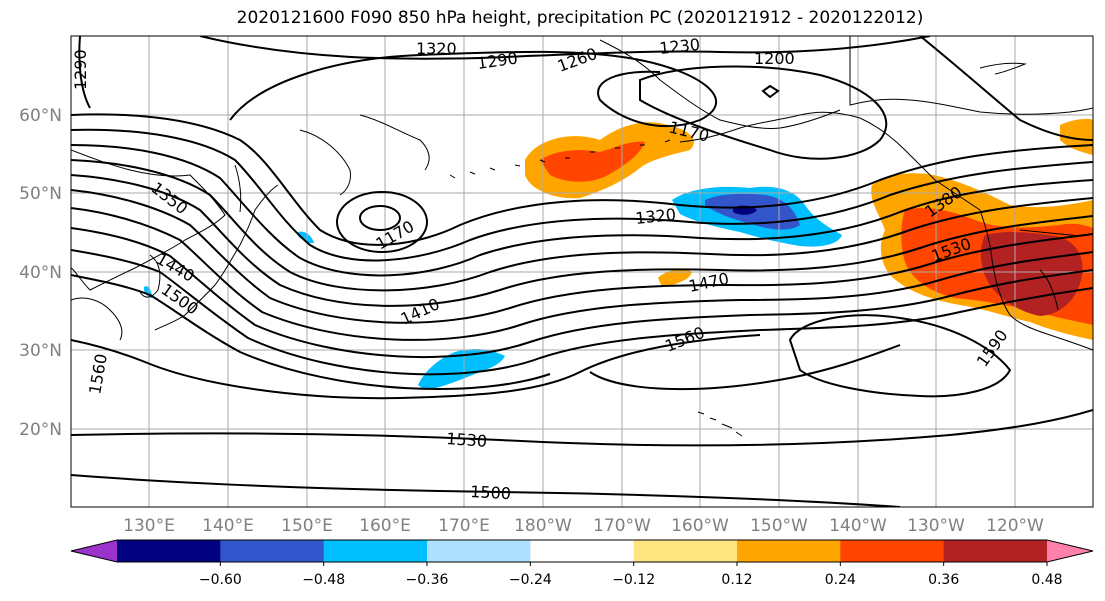  What do you see at coordinates (40, 351) in the screenshot?
I see `lat-label: 30°N` at bounding box center [40, 351].